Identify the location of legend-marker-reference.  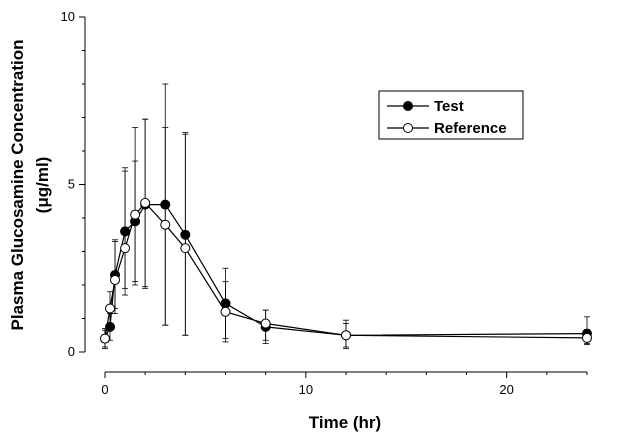
(408, 128).